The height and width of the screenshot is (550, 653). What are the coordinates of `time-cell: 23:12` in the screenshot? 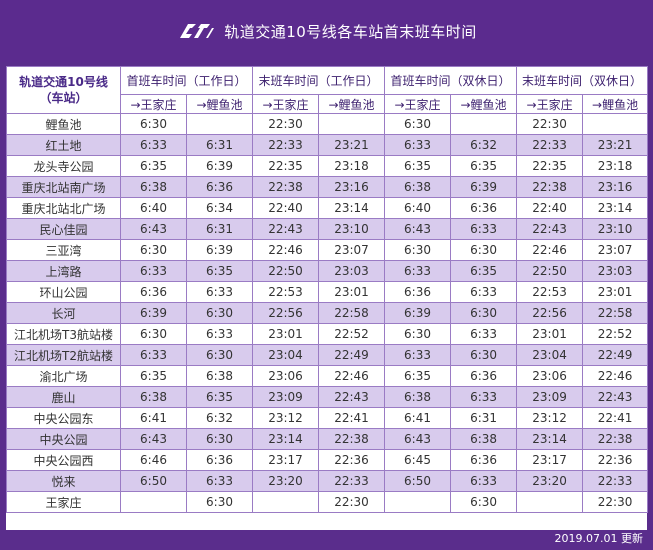 It's located at (550, 418).